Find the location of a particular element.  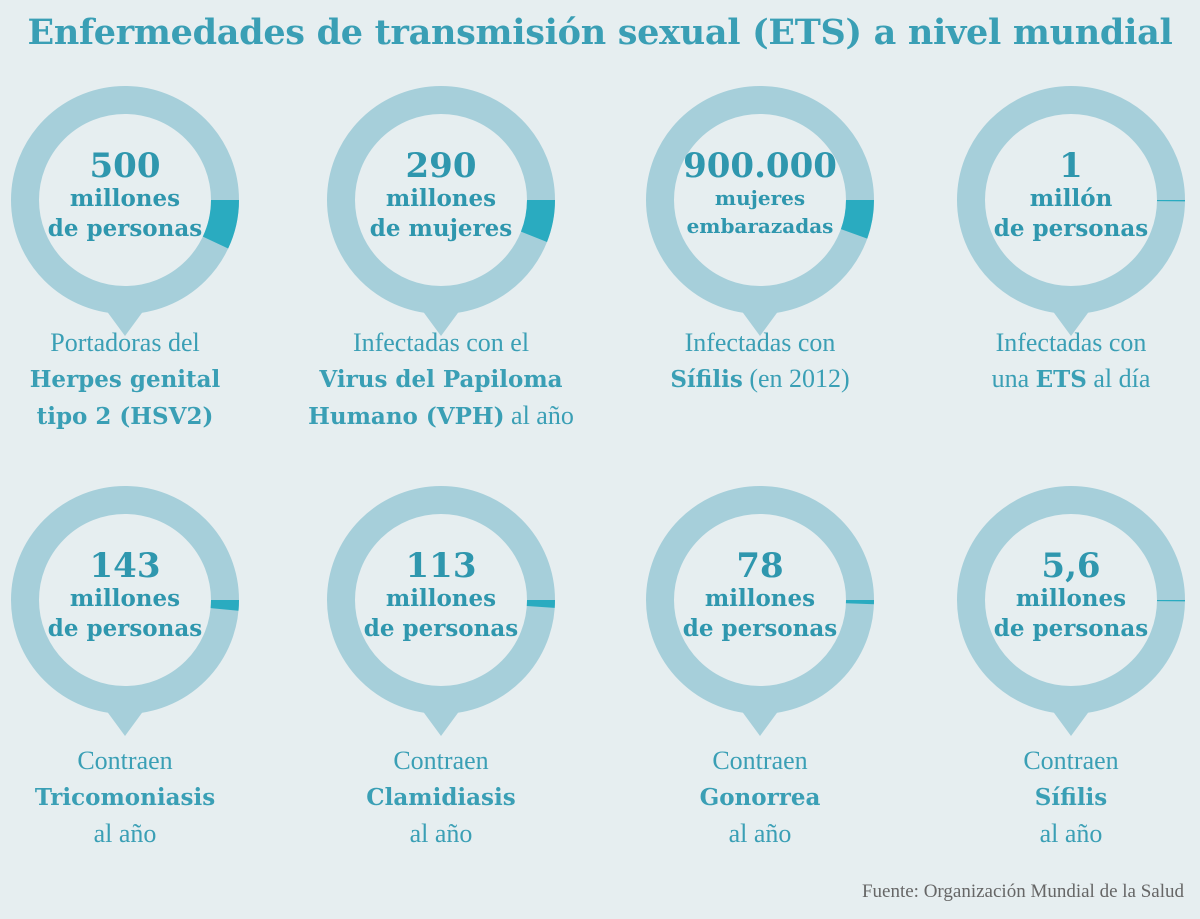

stat-caption: Contraen Tricomoniasis al año is located at coordinates (147, 797).